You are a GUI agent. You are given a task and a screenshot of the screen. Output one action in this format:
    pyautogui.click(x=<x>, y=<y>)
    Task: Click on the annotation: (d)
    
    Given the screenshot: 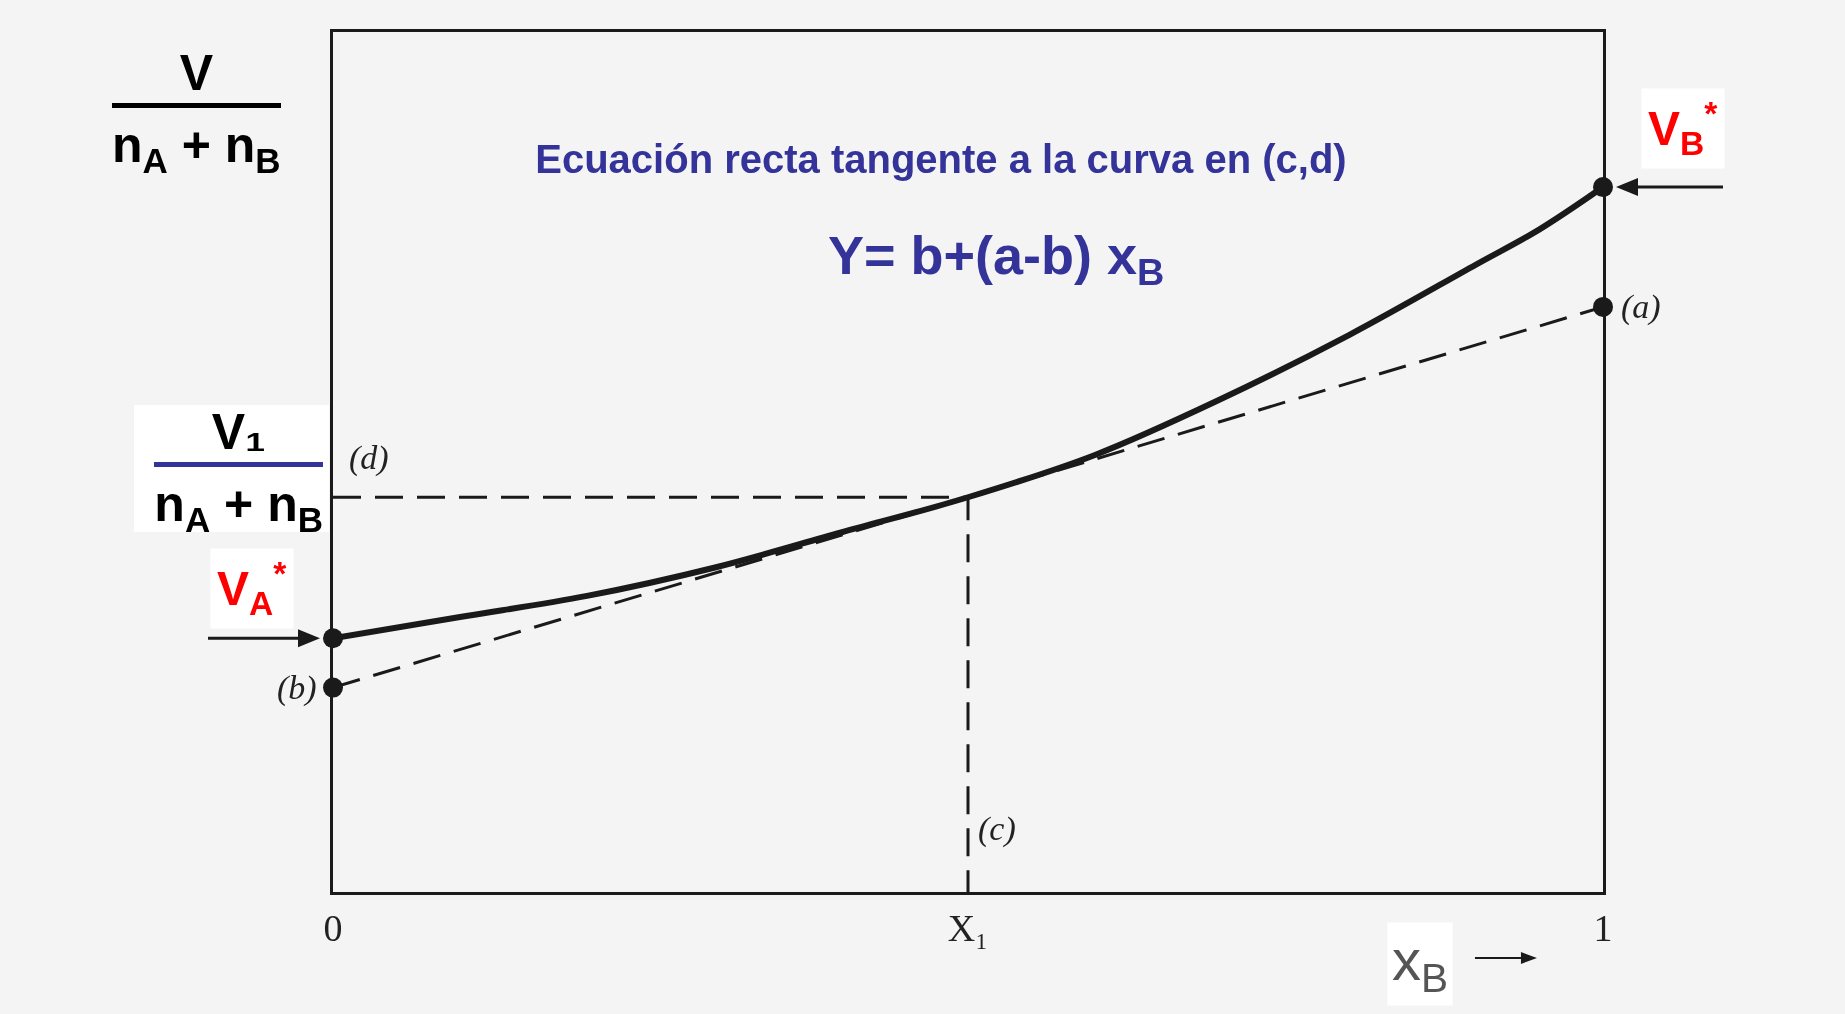 What is the action you would take?
    pyautogui.click(x=369, y=458)
    